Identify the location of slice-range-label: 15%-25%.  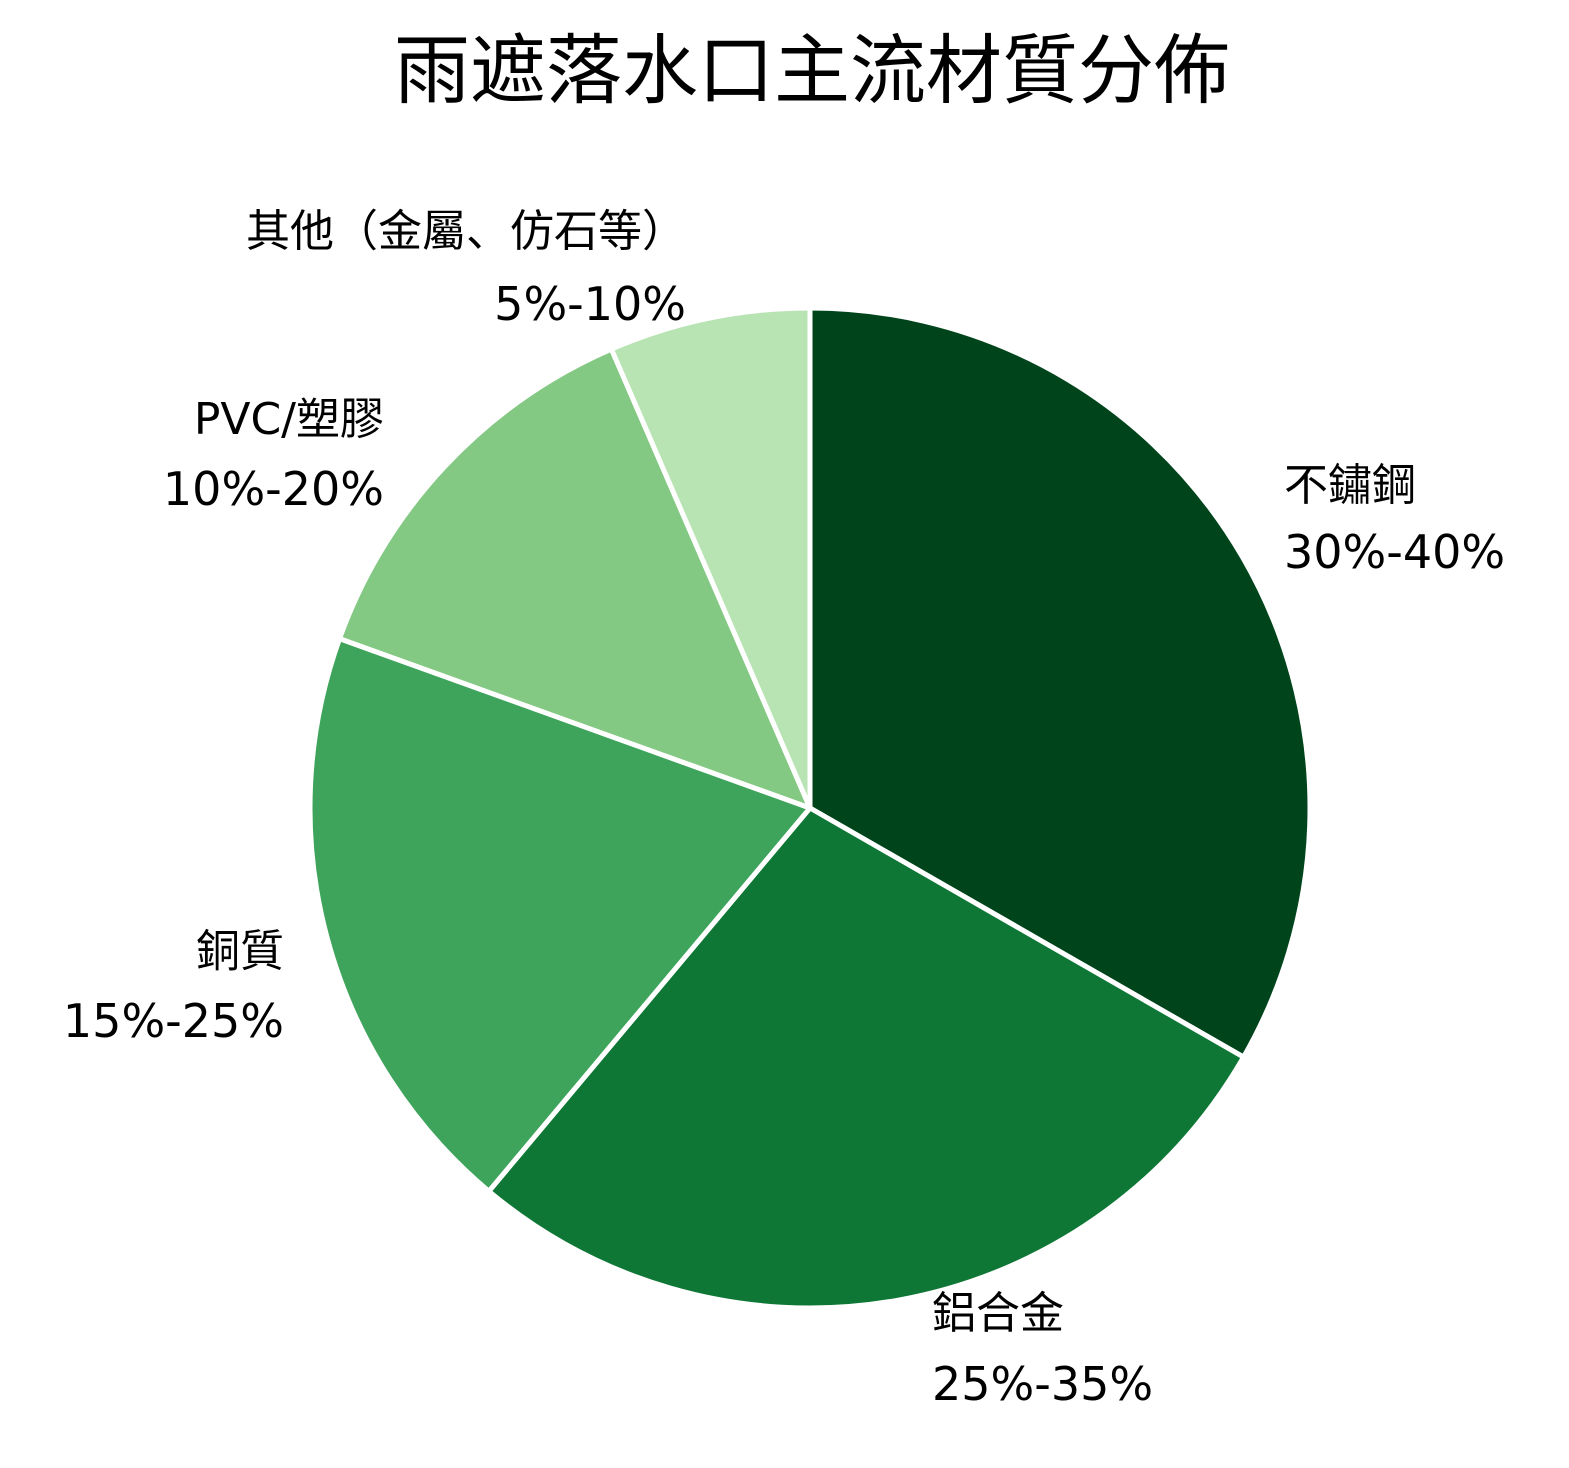
(173, 1021).